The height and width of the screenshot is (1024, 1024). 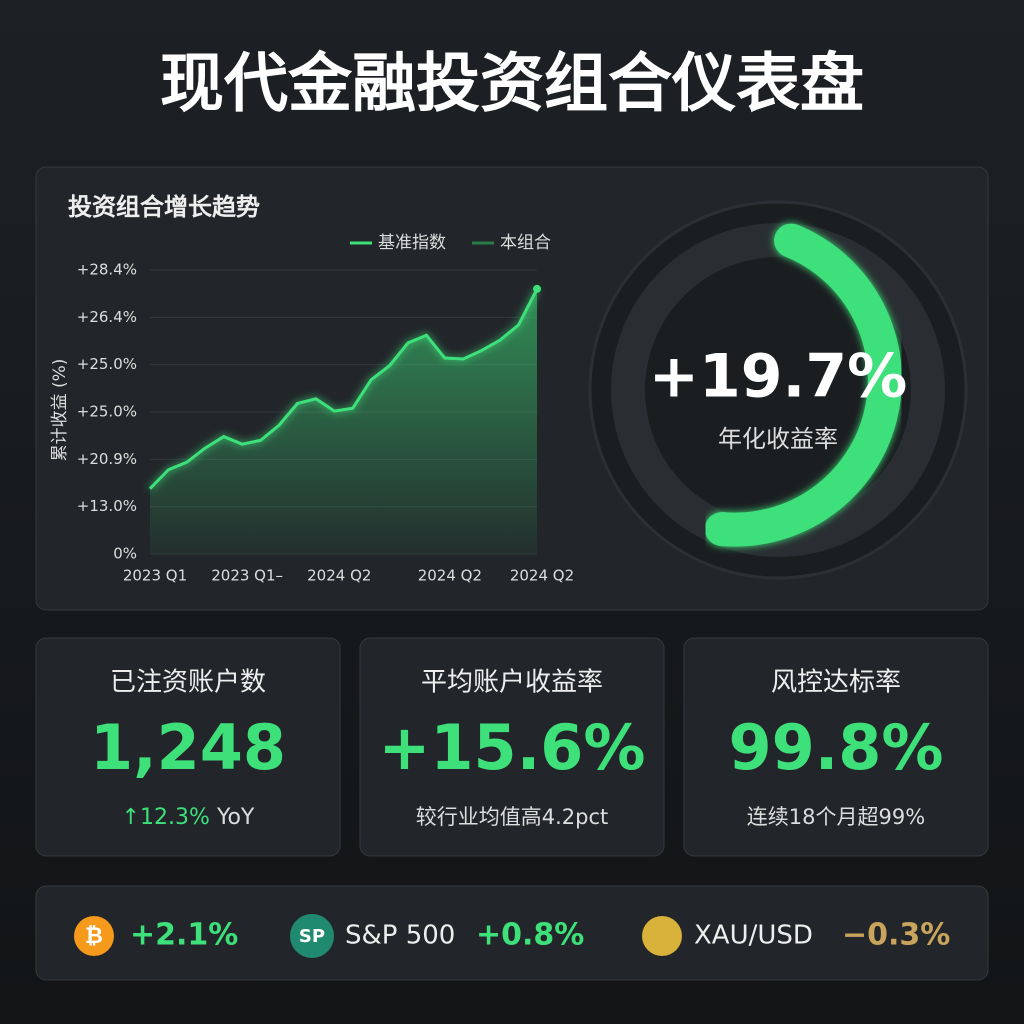 I want to click on gauge-label: 年化收益率, so click(x=778, y=439).